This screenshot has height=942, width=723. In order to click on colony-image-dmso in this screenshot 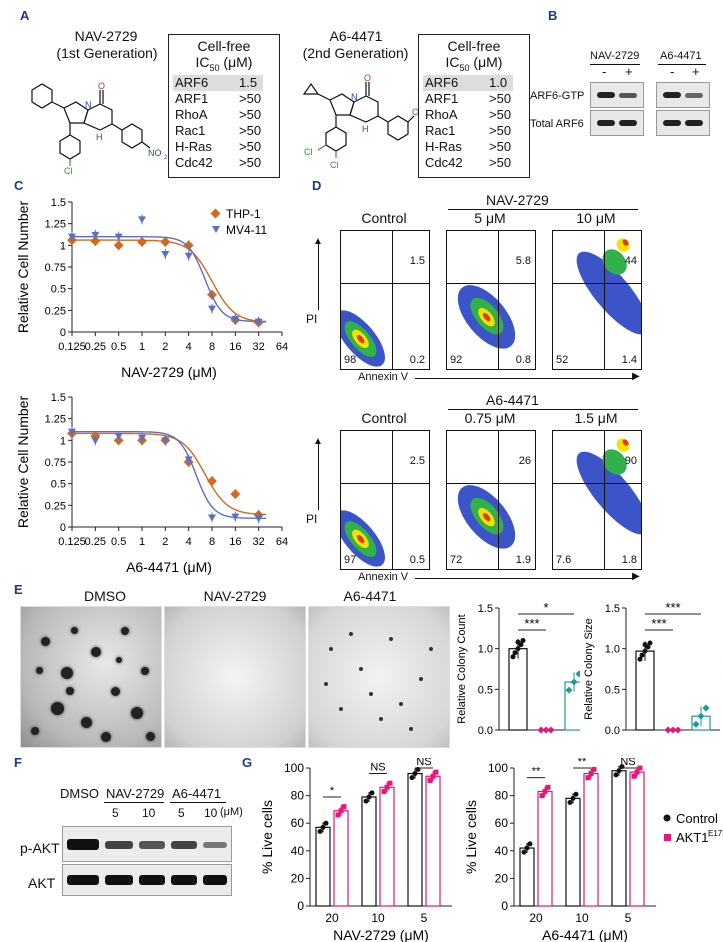, I will do `click(91, 677)`.